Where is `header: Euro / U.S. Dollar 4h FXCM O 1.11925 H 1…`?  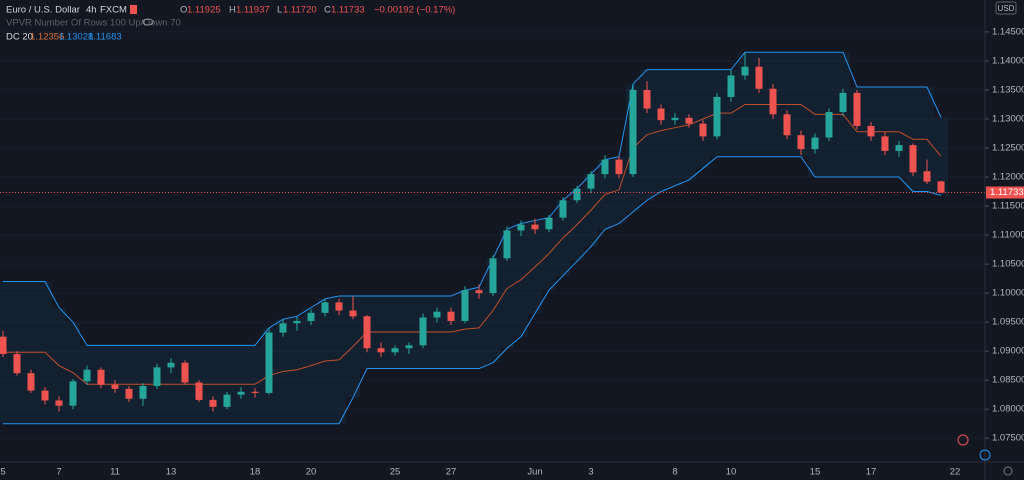 header: Euro / U.S. Dollar 4h FXCM O 1.11925 H 1… is located at coordinates (230, 24).